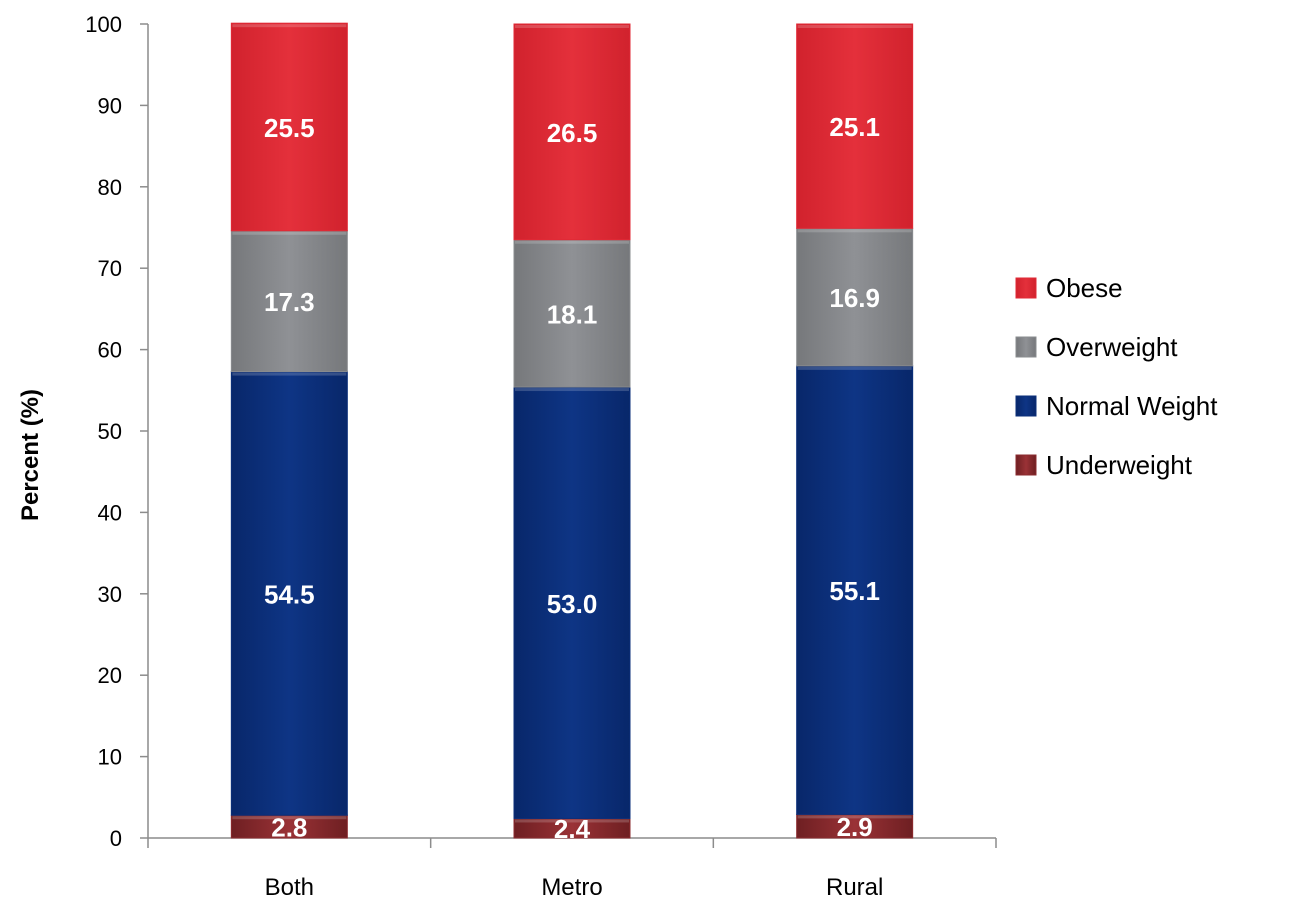 The image size is (1289, 898). I want to click on bar-bevel-both-obese, so click(289, 26).